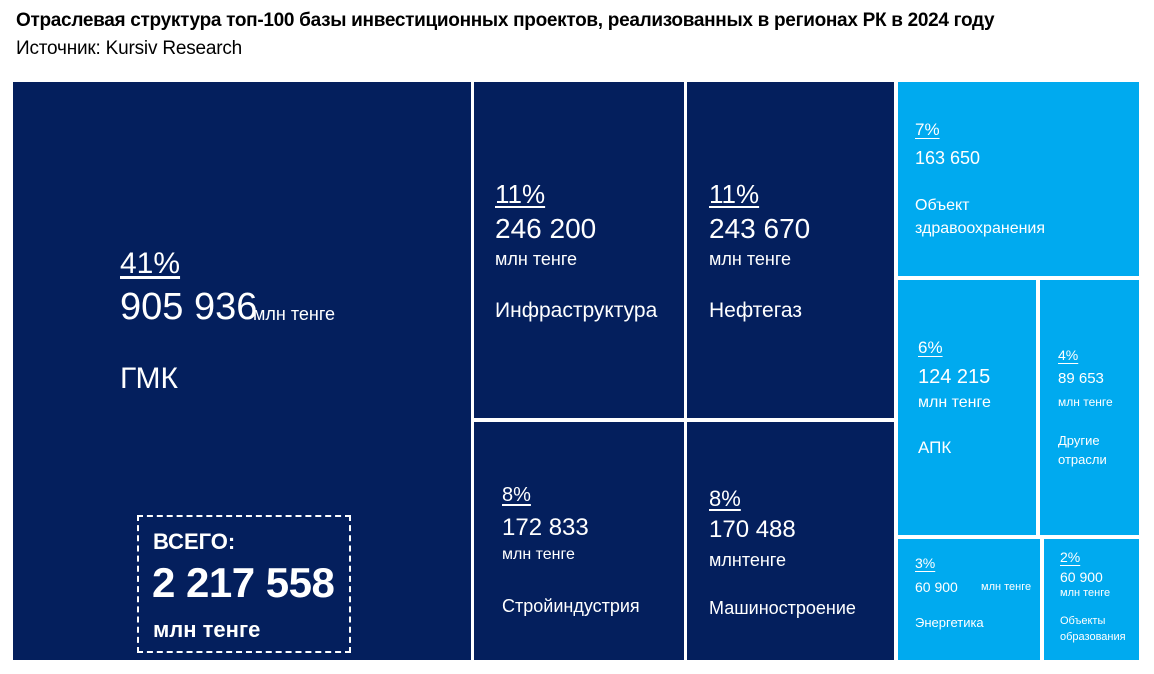  Describe the element at coordinates (207, 629) in the screenshot. I see `total-unit: млн тенге` at that location.